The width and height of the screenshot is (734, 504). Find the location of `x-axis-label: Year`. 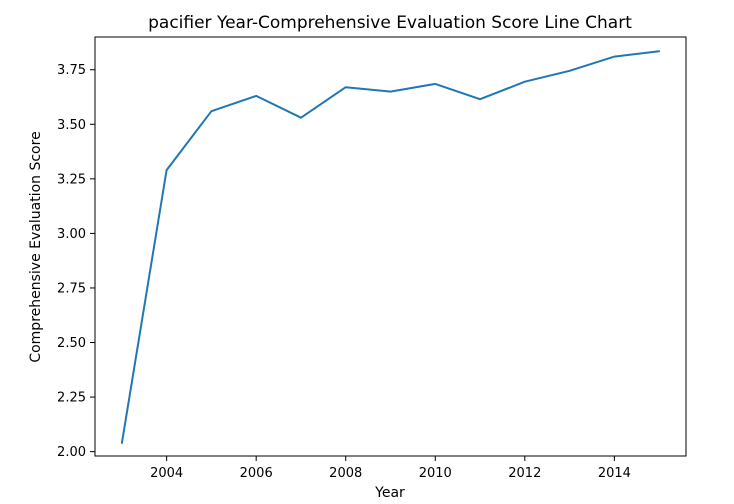

x-axis-label: Year is located at coordinates (389, 493).